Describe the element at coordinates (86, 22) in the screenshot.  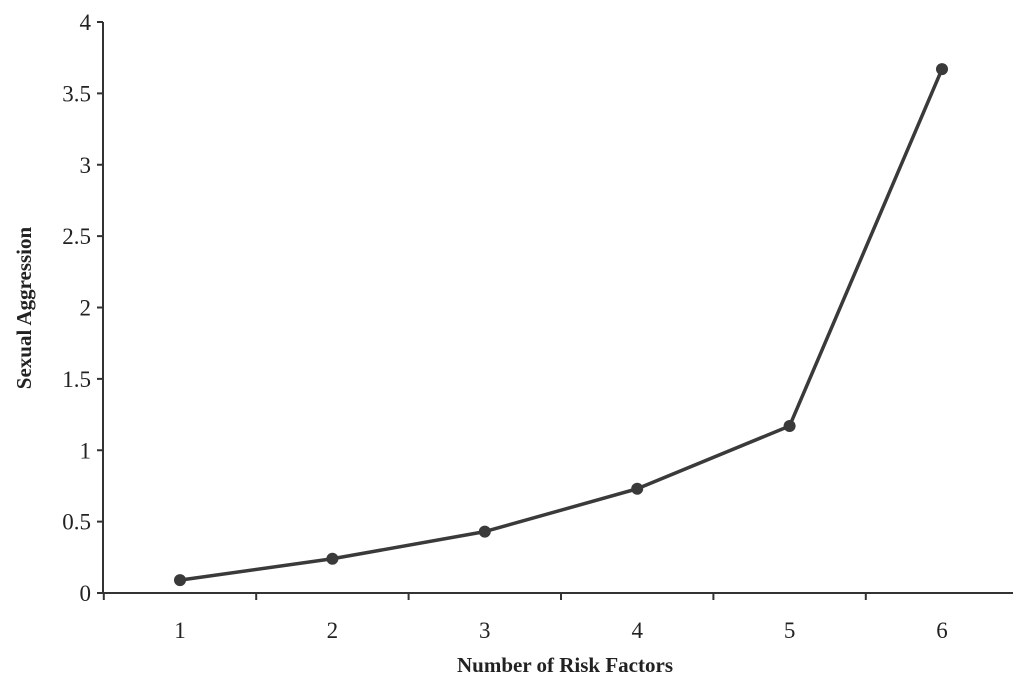
I see `y-tick-label: 4` at that location.